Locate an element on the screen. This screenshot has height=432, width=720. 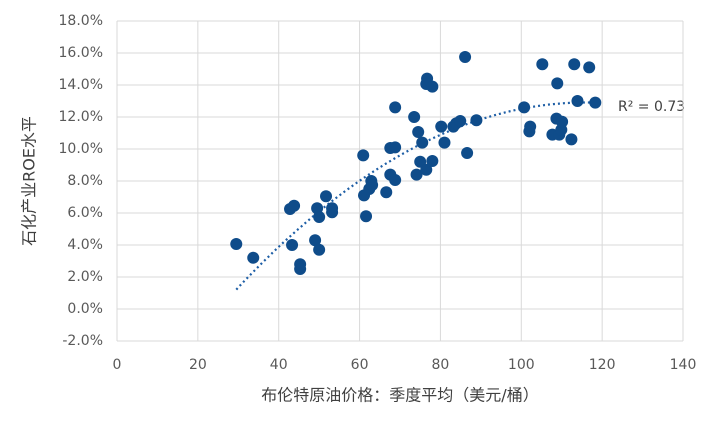
y-tick-label: 0.0% is located at coordinates (85, 309).